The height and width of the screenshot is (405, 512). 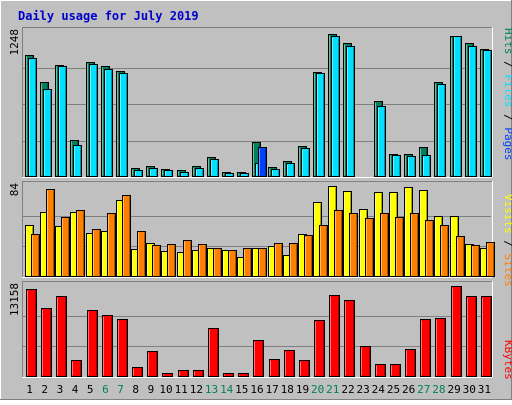 What do you see at coordinates (14, 42) in the screenshot?
I see `y-axis-max-label: 1248` at bounding box center [14, 42].